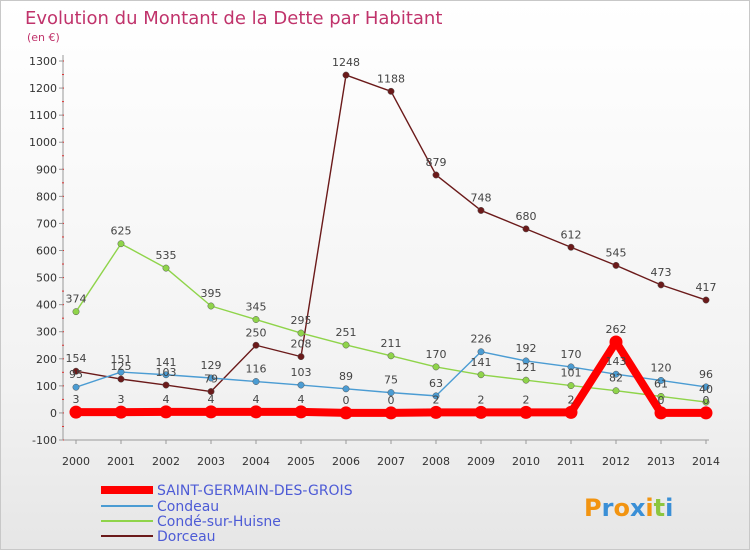 The height and width of the screenshot is (550, 750). I want to click on data-label: 95, so click(76, 374).